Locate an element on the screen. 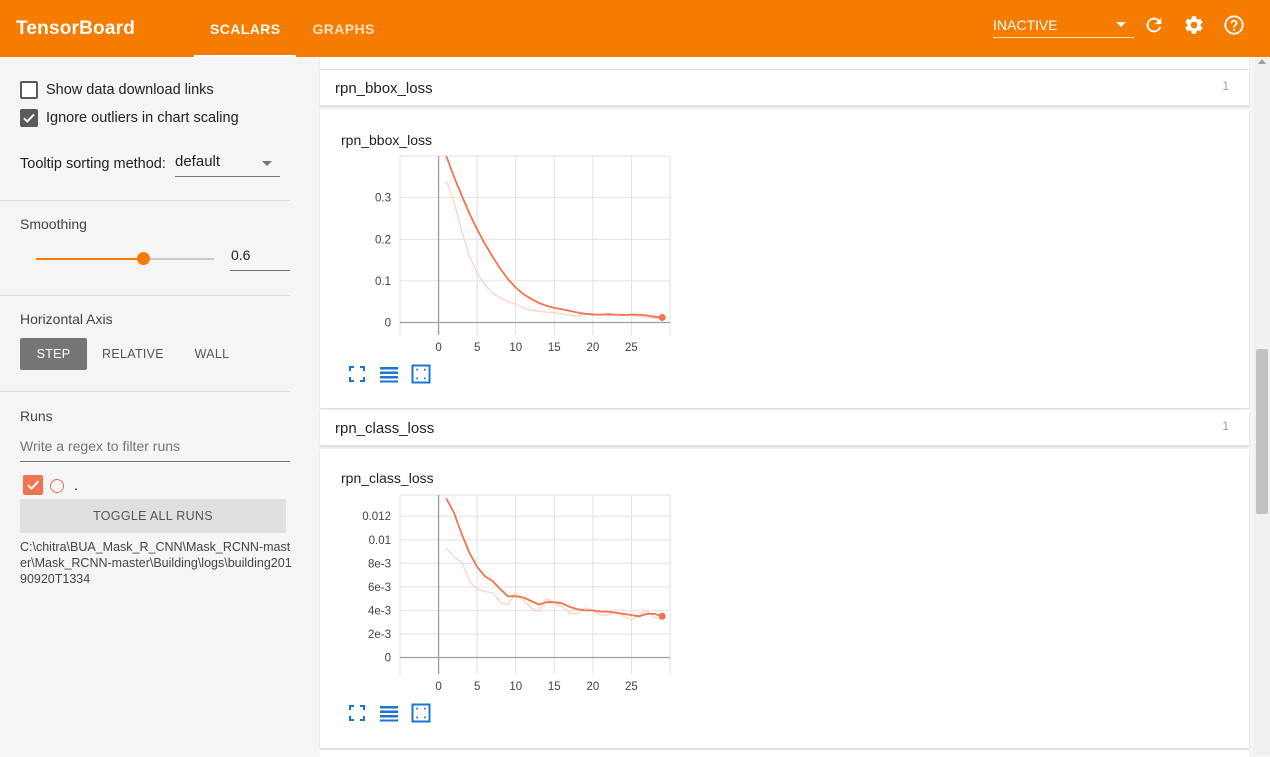  ignore-outliers-checkbox is located at coordinates (29, 118).